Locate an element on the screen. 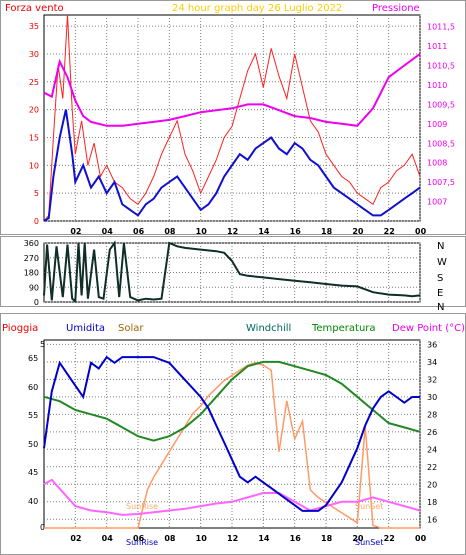 Image resolution: width=466 pixels, height=555 pixels. series-direction is located at coordinates (232, 272).